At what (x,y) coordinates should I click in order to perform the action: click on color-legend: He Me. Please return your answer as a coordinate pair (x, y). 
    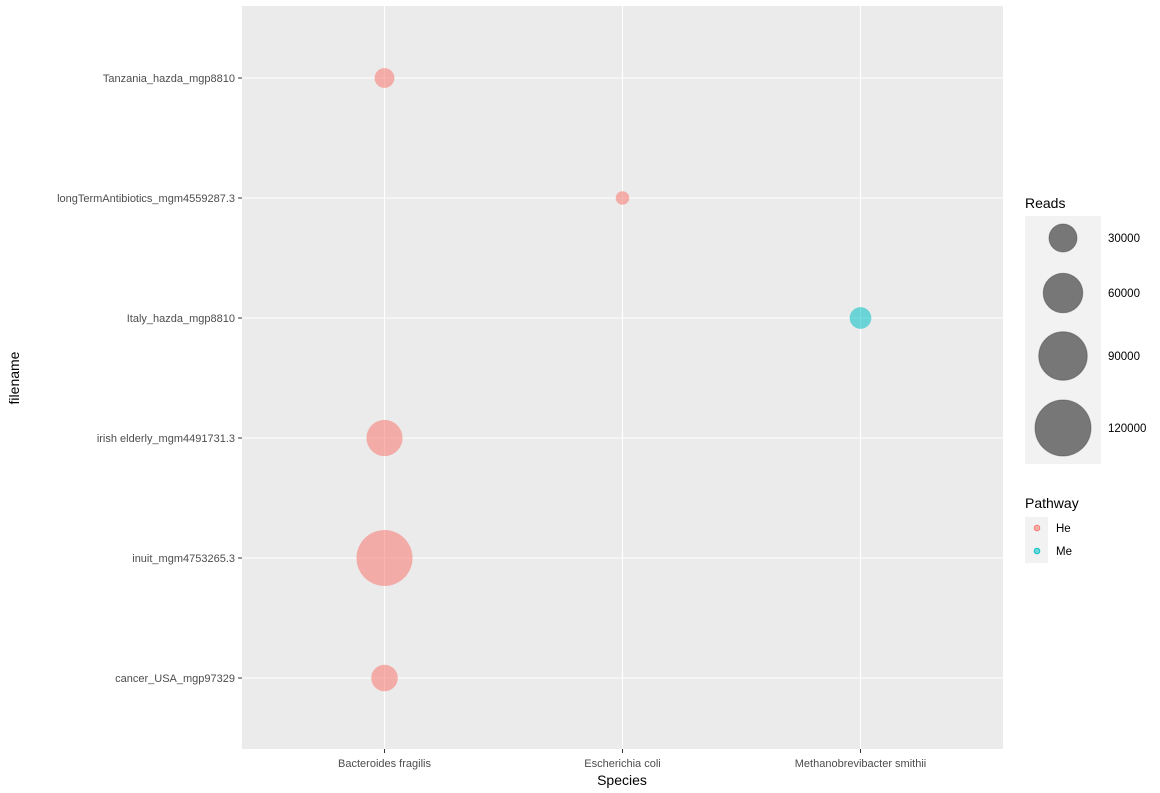
    Looking at the image, I should click on (1048, 540).